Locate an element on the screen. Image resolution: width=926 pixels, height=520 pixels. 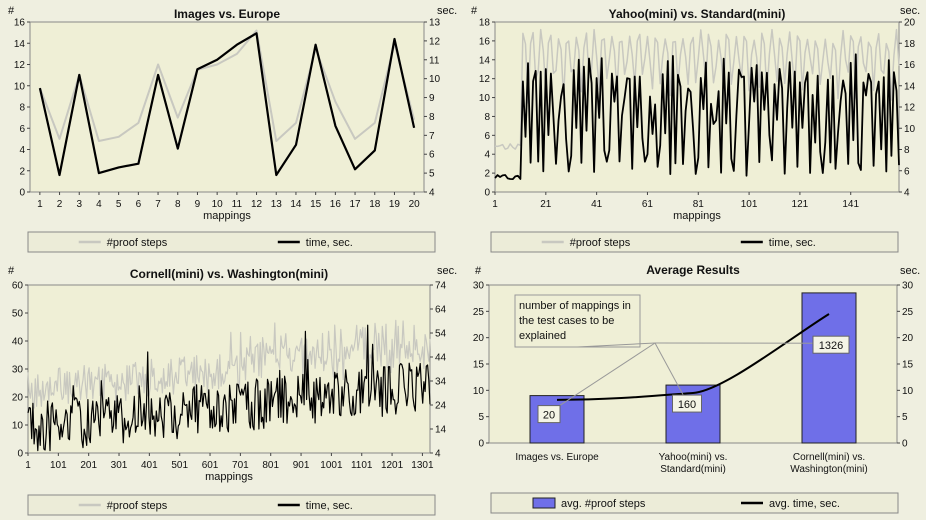
x-tick-label: 301 is located at coordinates (119, 465).